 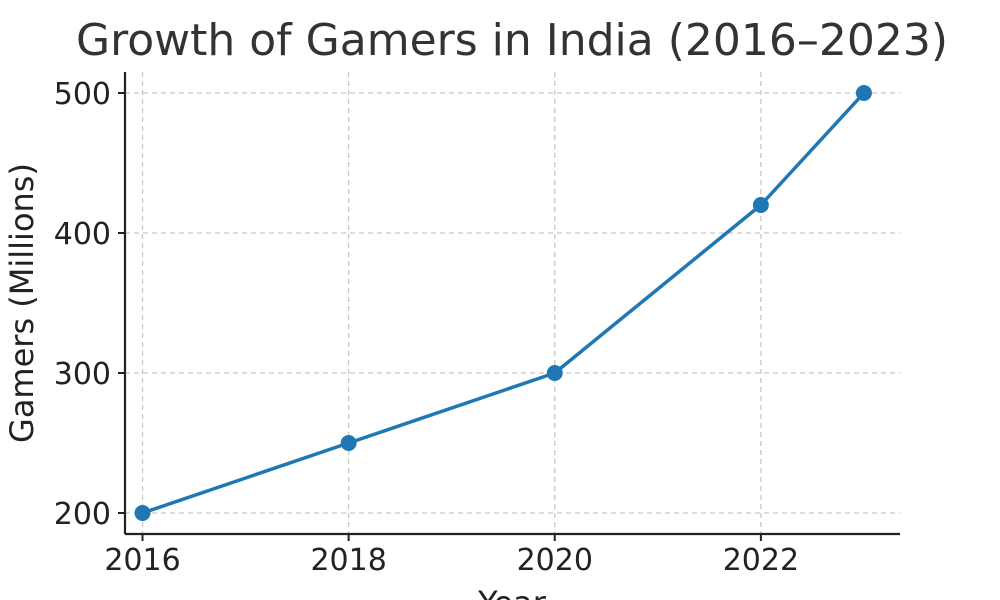 I want to click on y-tick-label: 500, so click(x=82, y=94).